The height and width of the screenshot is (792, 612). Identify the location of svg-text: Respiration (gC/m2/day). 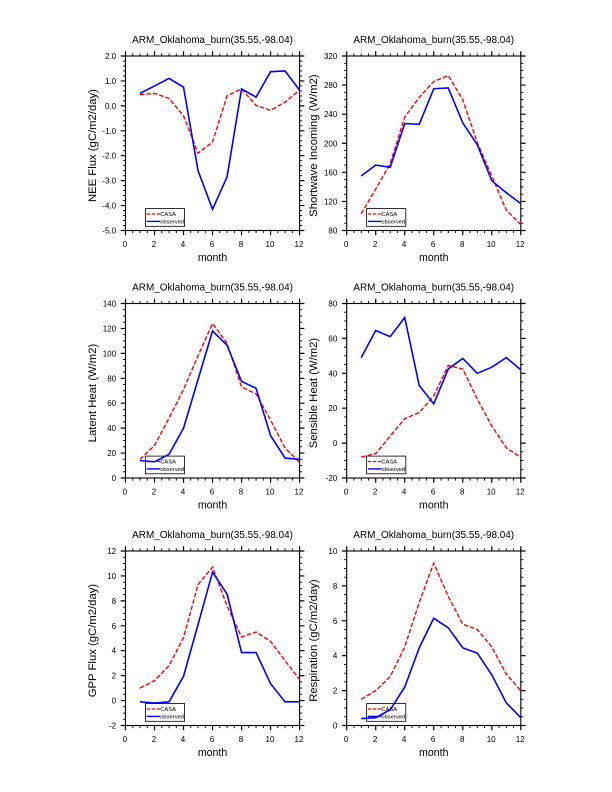
(314, 640).